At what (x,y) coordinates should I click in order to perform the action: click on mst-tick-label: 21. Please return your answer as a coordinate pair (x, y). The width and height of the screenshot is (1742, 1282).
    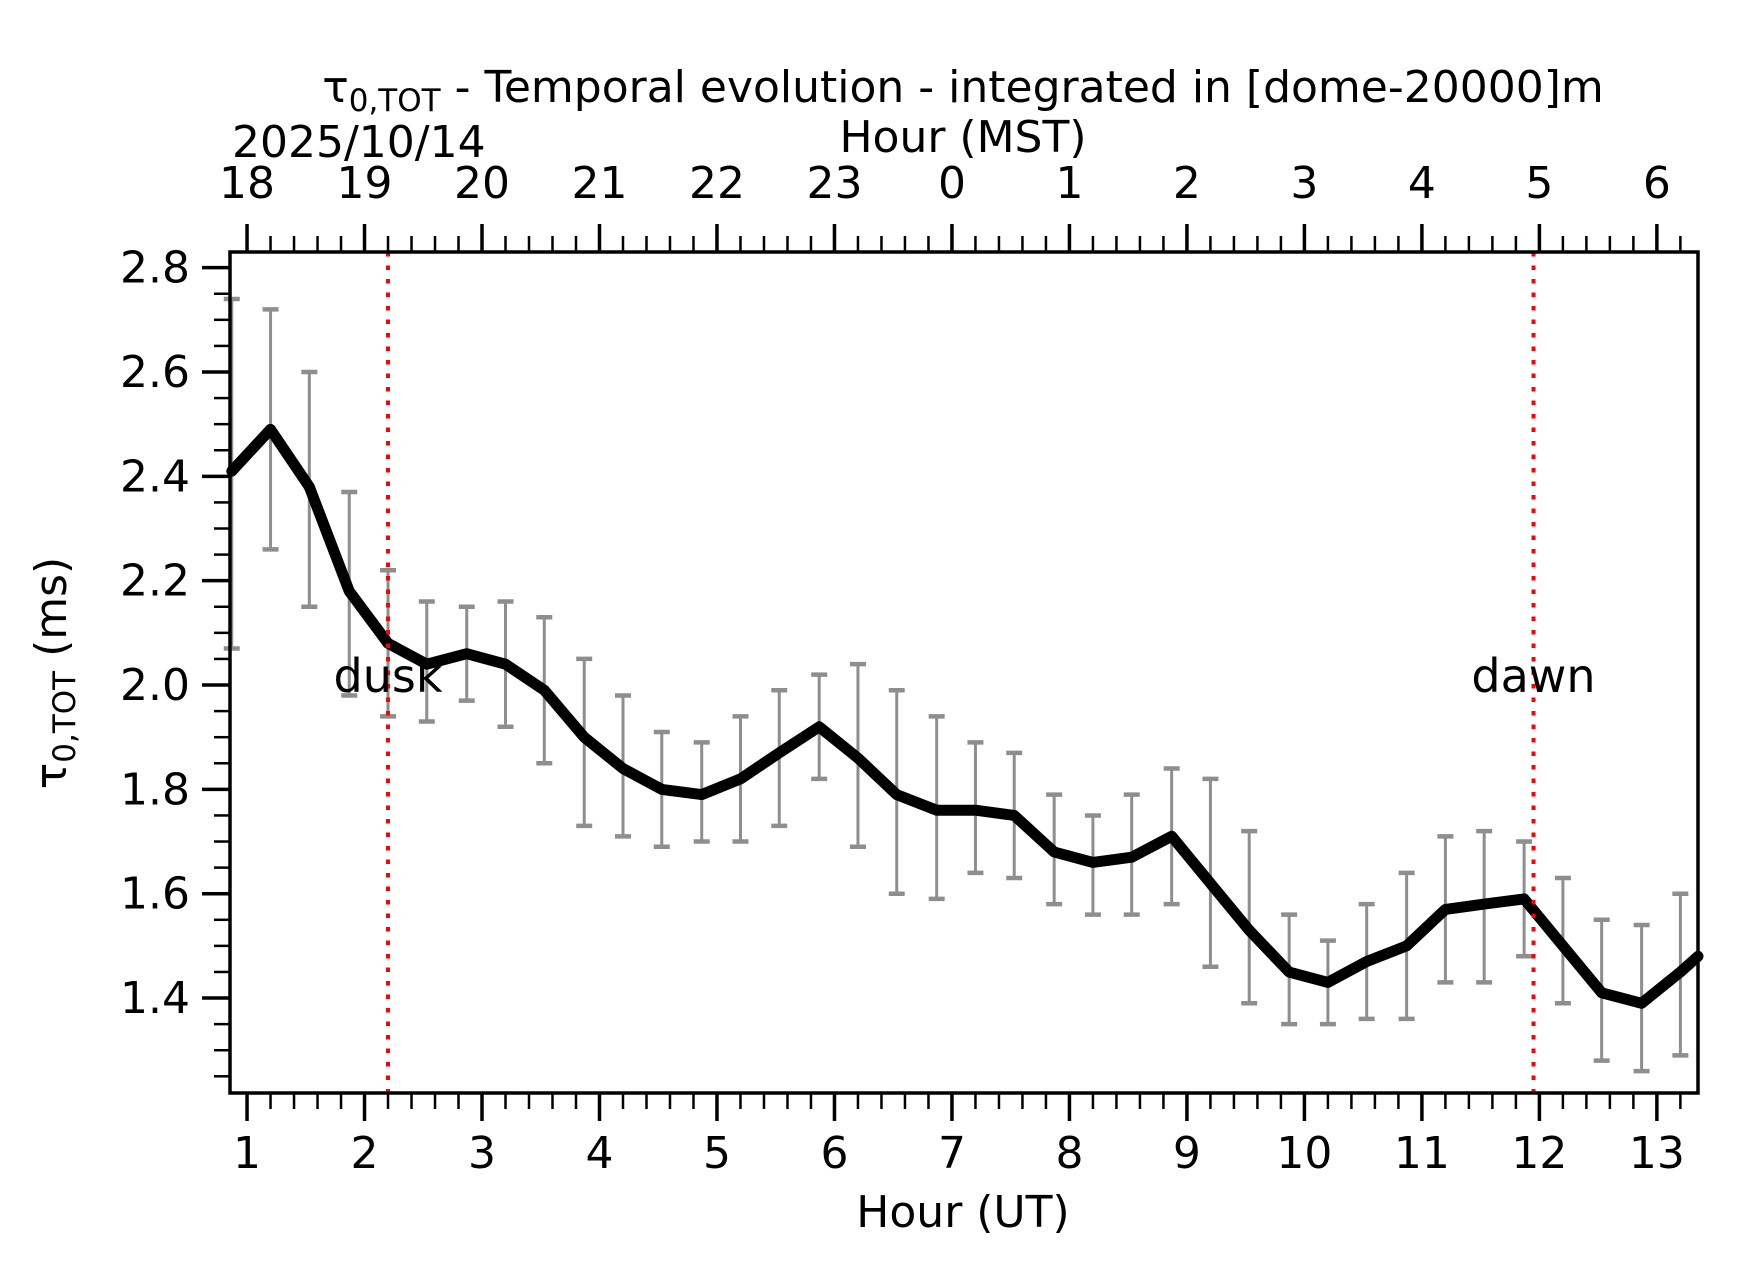
    Looking at the image, I should click on (599, 183).